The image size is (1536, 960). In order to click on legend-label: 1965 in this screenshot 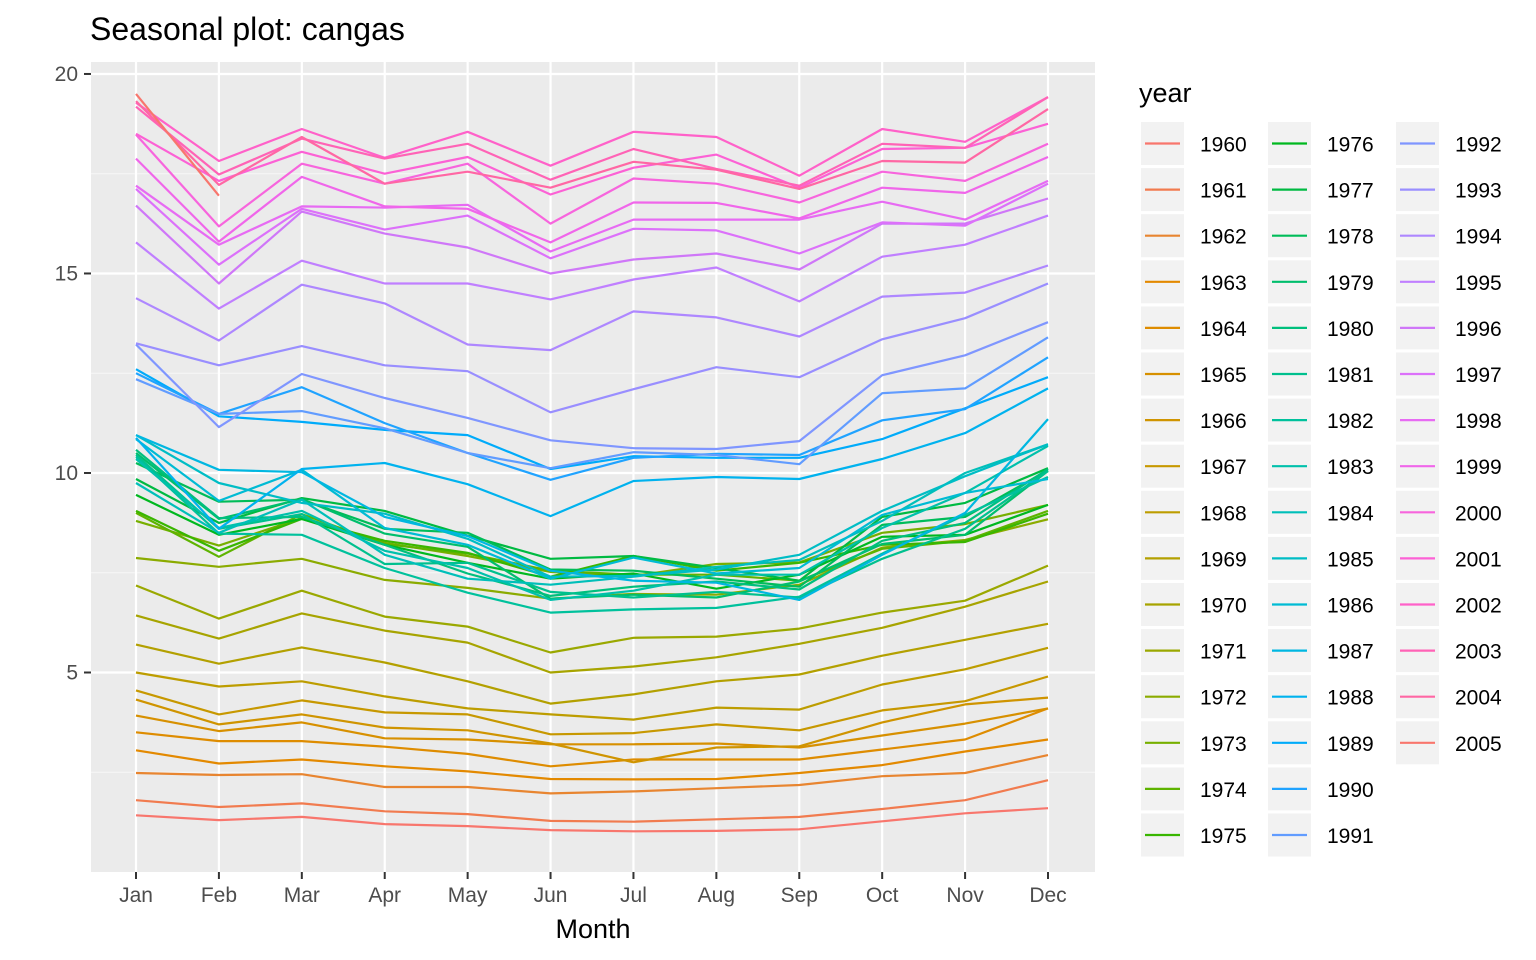, I will do `click(1223, 375)`.